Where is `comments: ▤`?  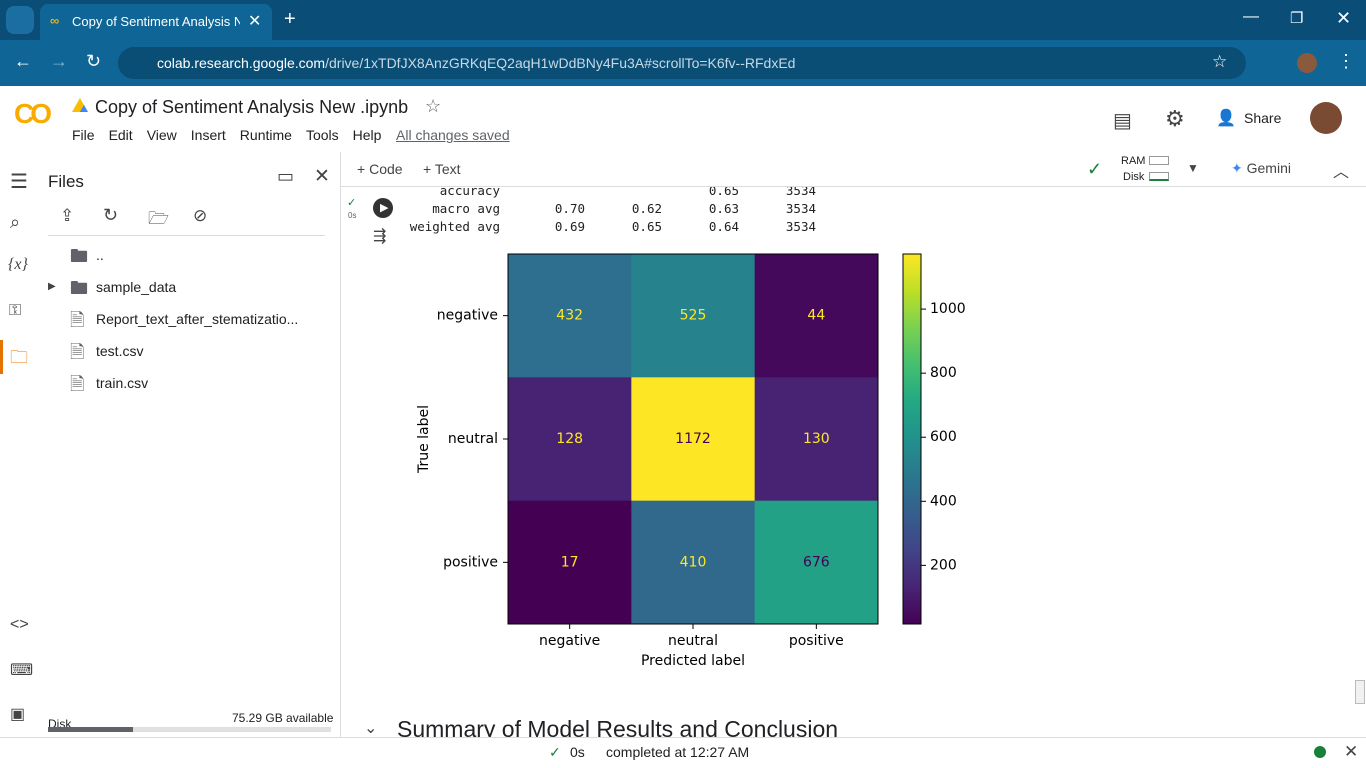
comments: ▤ is located at coordinates (1122, 121).